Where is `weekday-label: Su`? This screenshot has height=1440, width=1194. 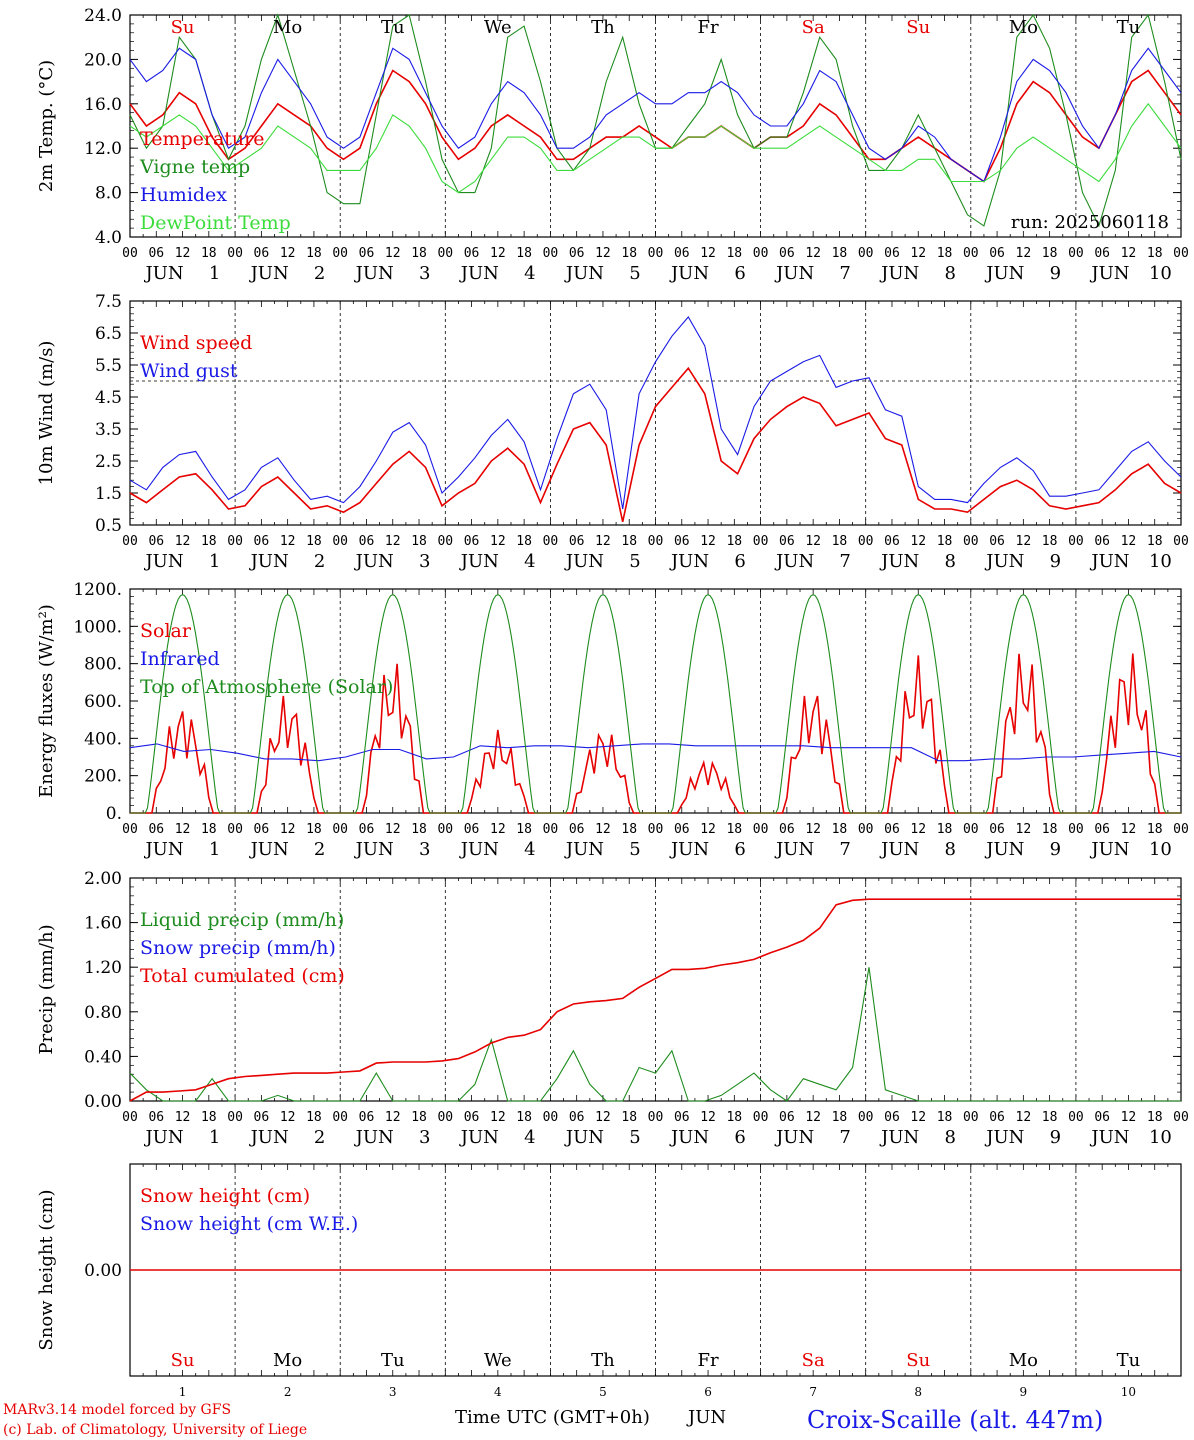 weekday-label: Su is located at coordinates (918, 27).